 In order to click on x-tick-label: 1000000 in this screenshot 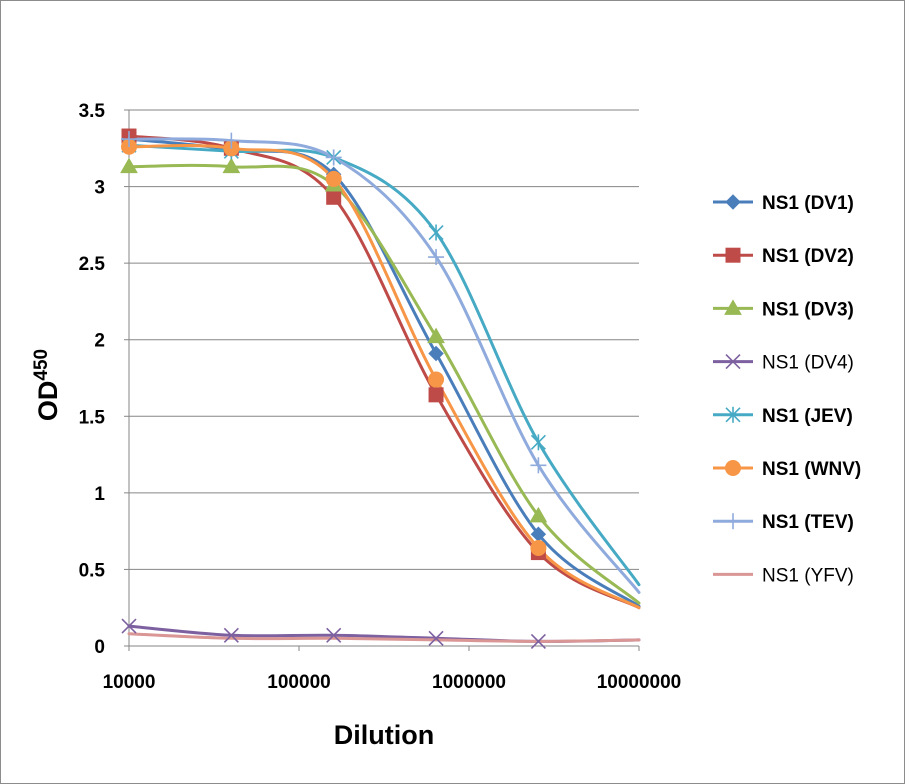, I will do `click(469, 682)`.